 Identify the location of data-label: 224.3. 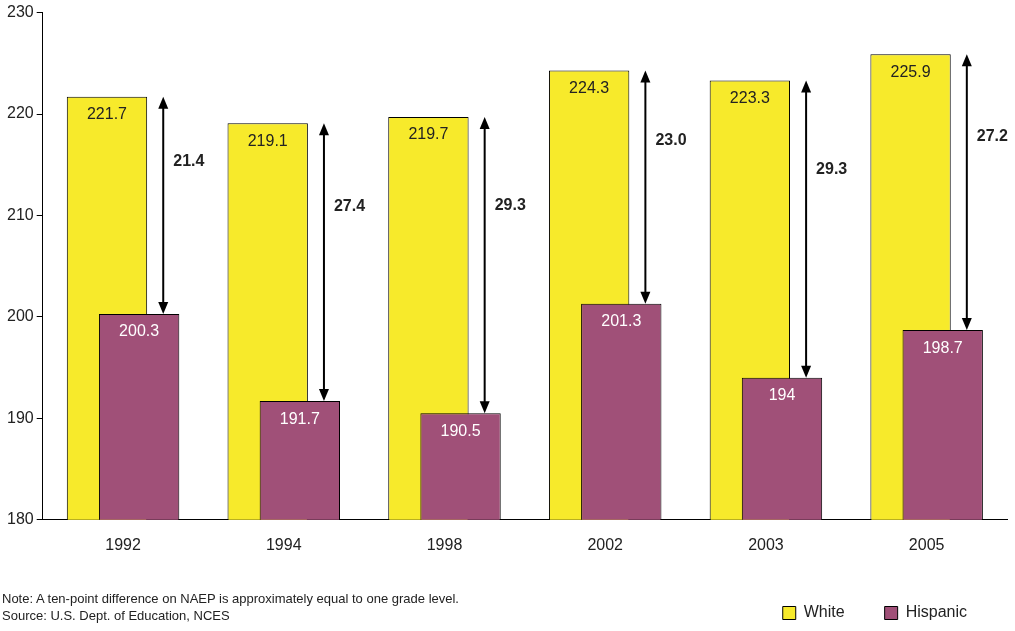
(589, 87).